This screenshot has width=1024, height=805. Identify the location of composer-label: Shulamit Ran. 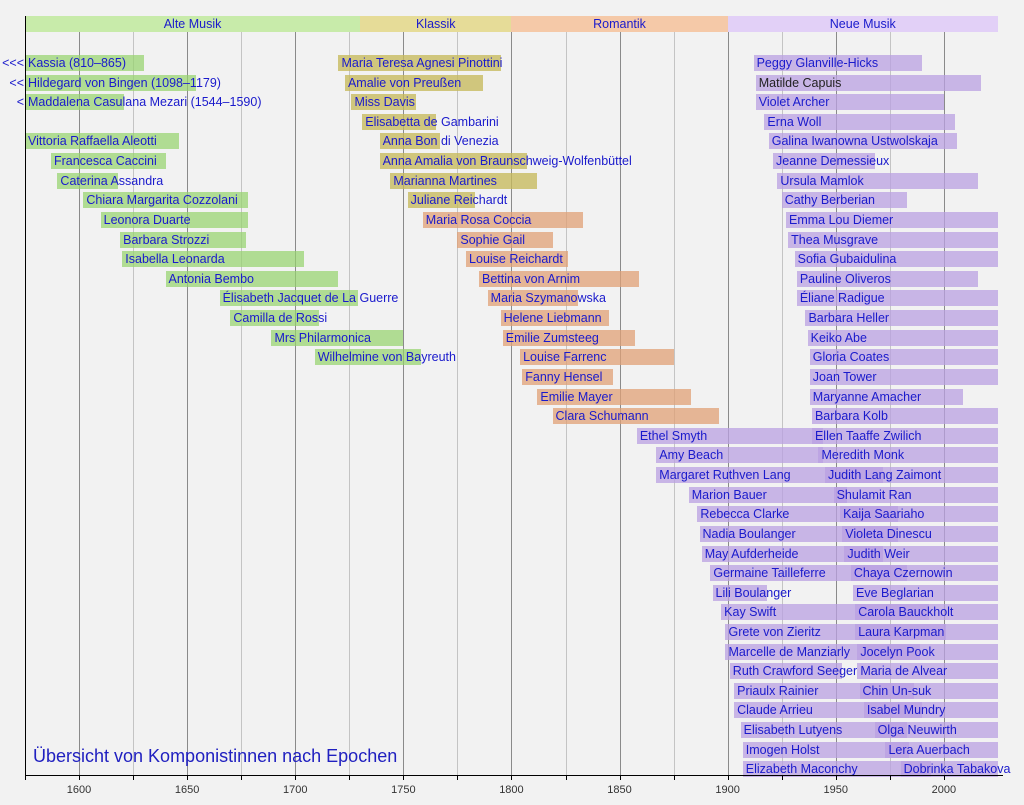
(874, 494).